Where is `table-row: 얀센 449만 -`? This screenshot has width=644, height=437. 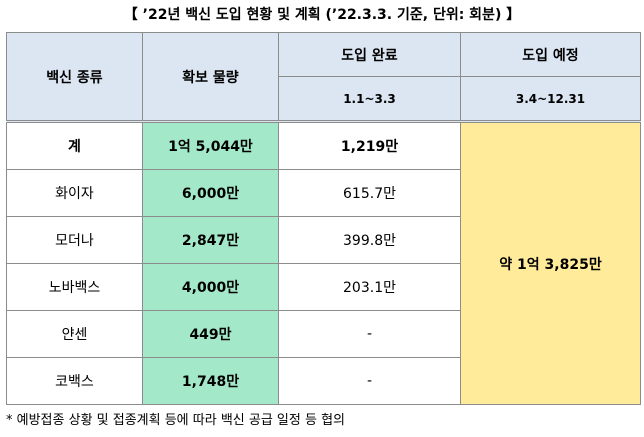 table-row: 얀센 449만 - is located at coordinates (323, 334).